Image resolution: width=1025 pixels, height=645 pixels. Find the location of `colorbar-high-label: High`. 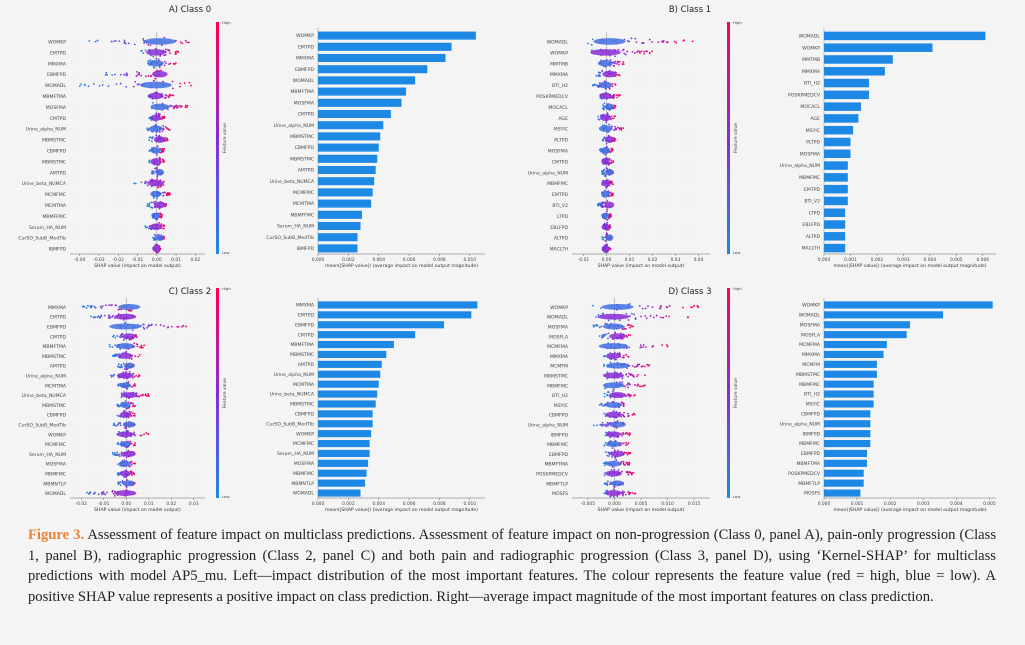

colorbar-high-label: High is located at coordinates (737, 288).